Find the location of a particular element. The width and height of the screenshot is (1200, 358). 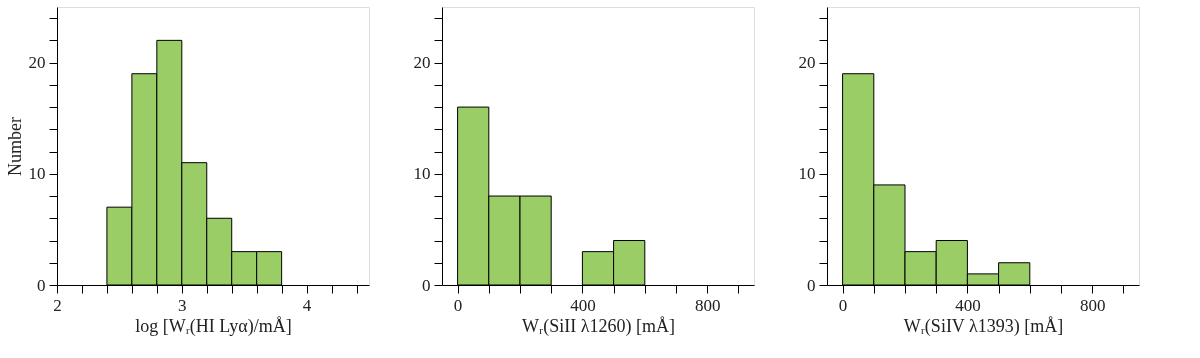

x-tick-label: 4 is located at coordinates (307, 305).